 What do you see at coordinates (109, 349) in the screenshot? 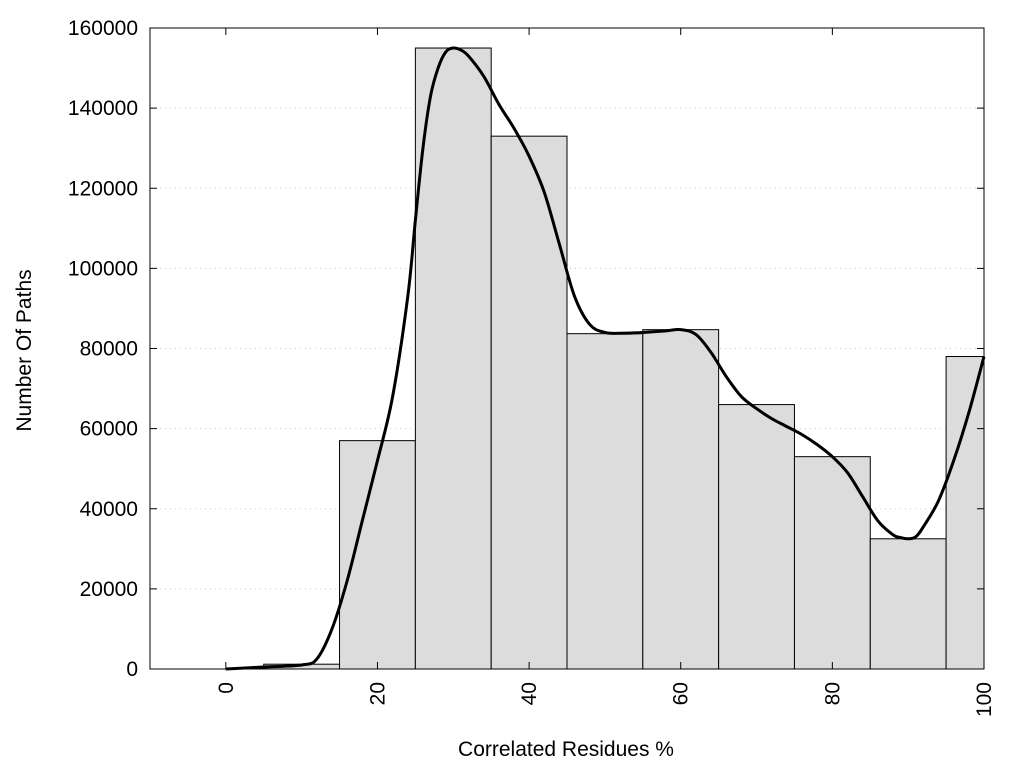
I see `y-tick-label: 80000` at bounding box center [109, 349].